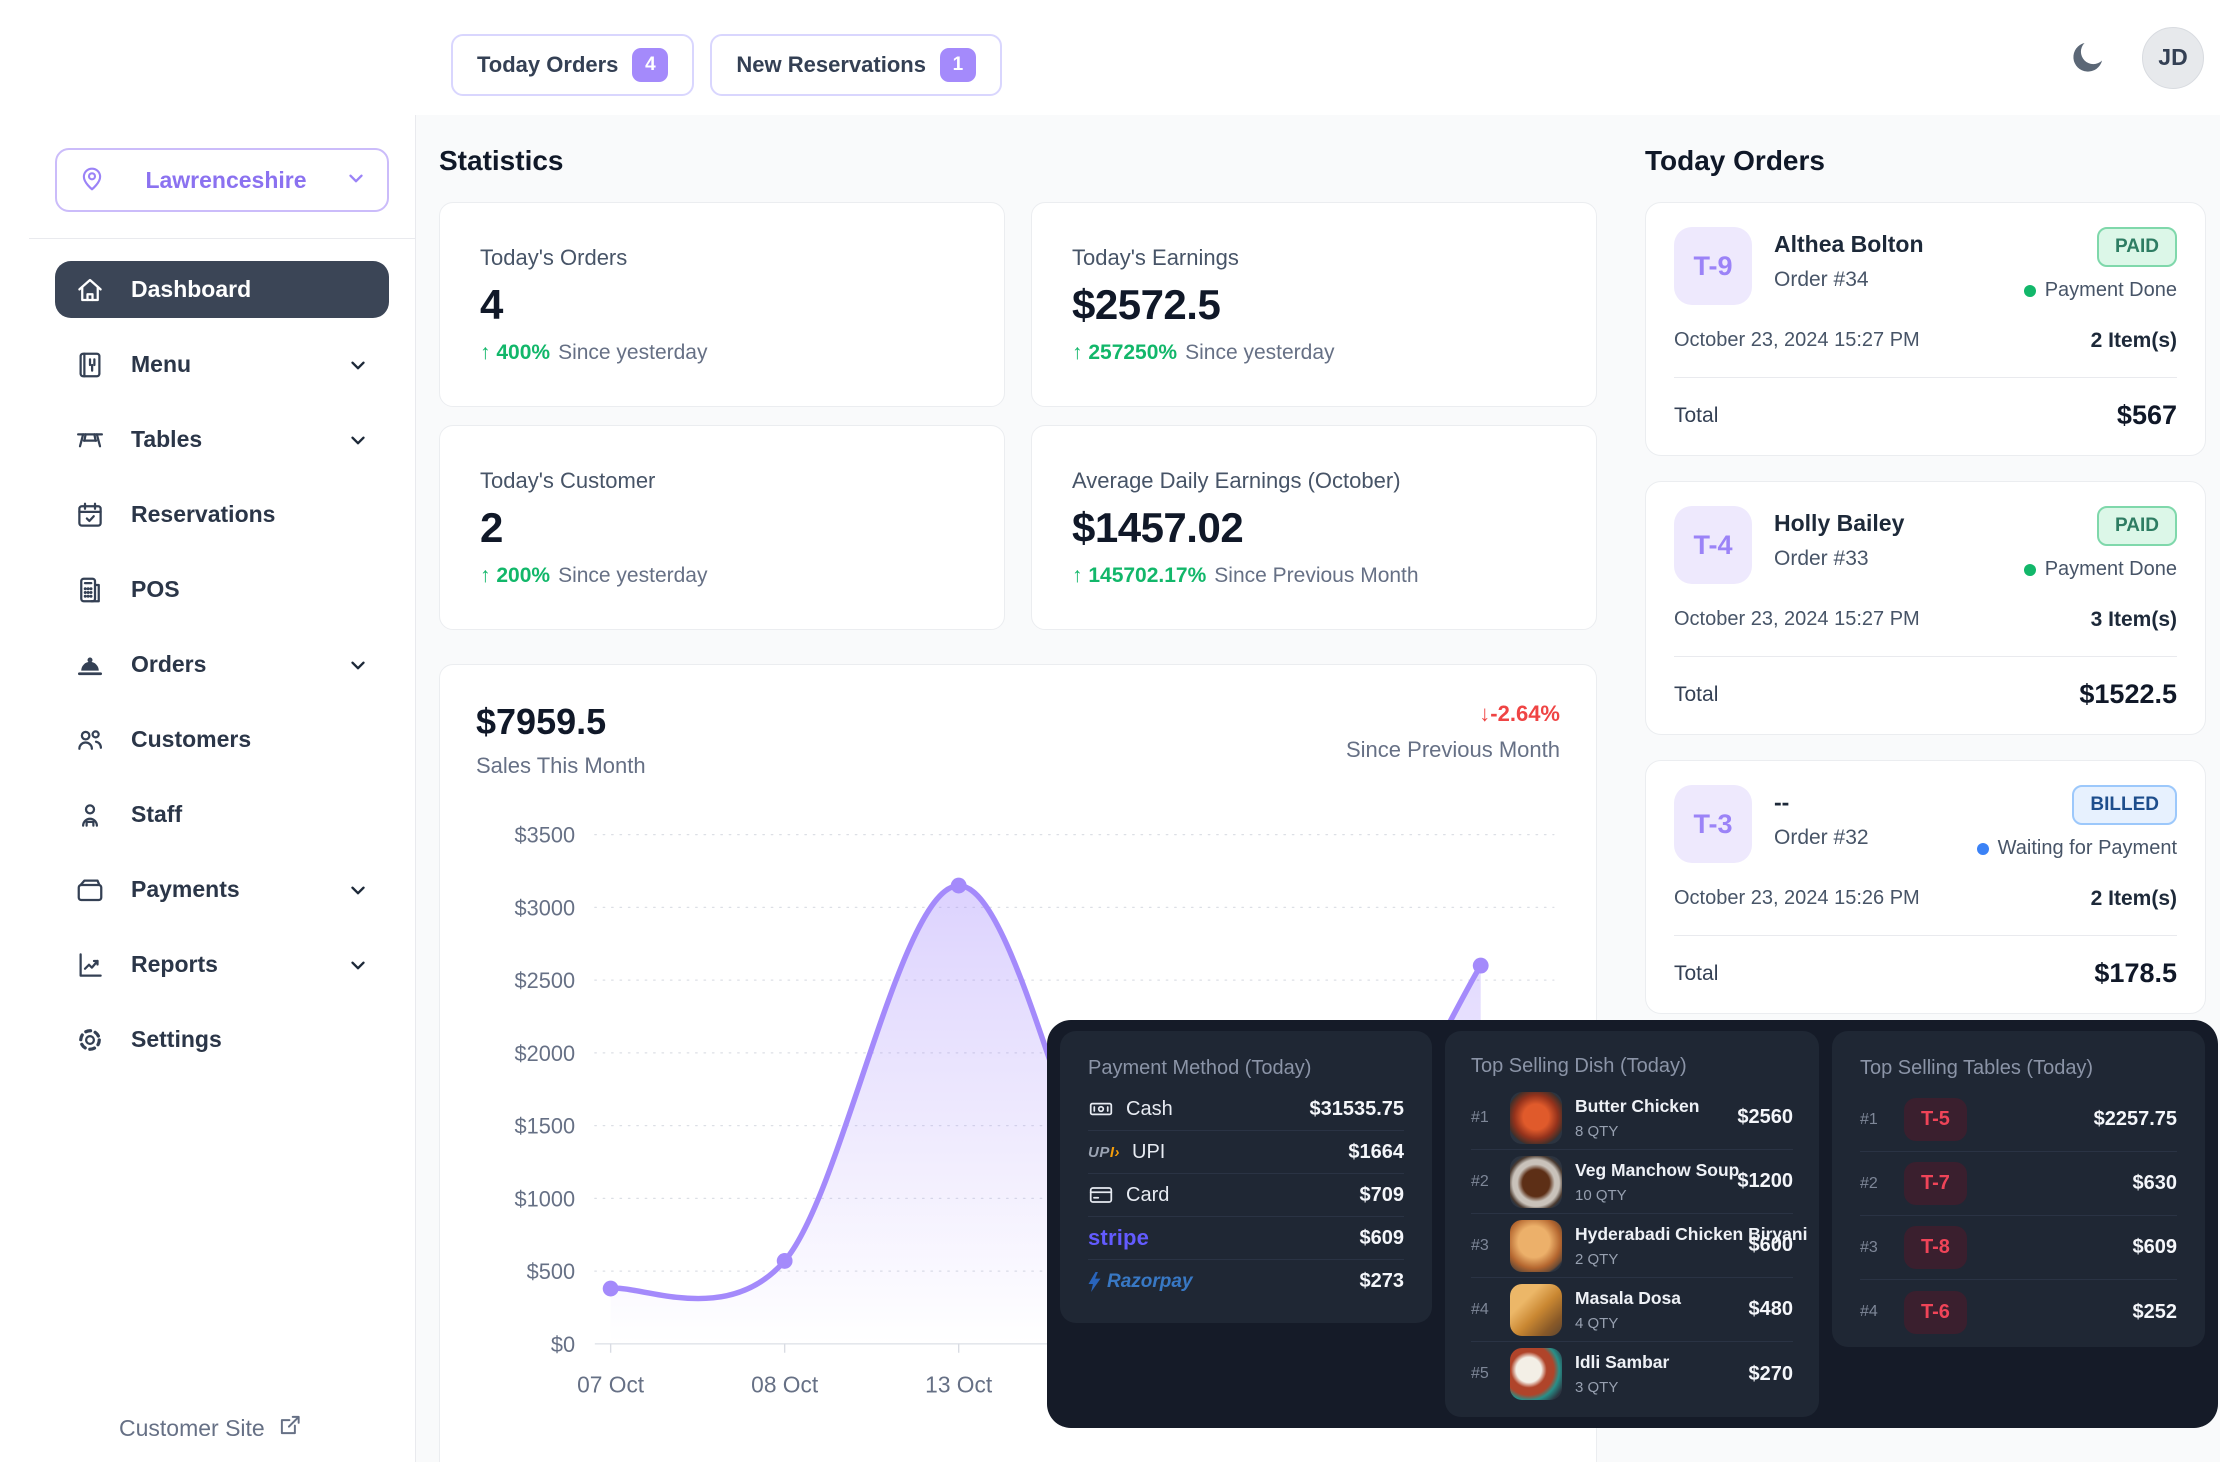 Image resolution: width=2236 pixels, height=1462 pixels. Describe the element at coordinates (1246, 1152) in the screenshot. I see `payment-method-row: UPI› UPI $1664` at that location.